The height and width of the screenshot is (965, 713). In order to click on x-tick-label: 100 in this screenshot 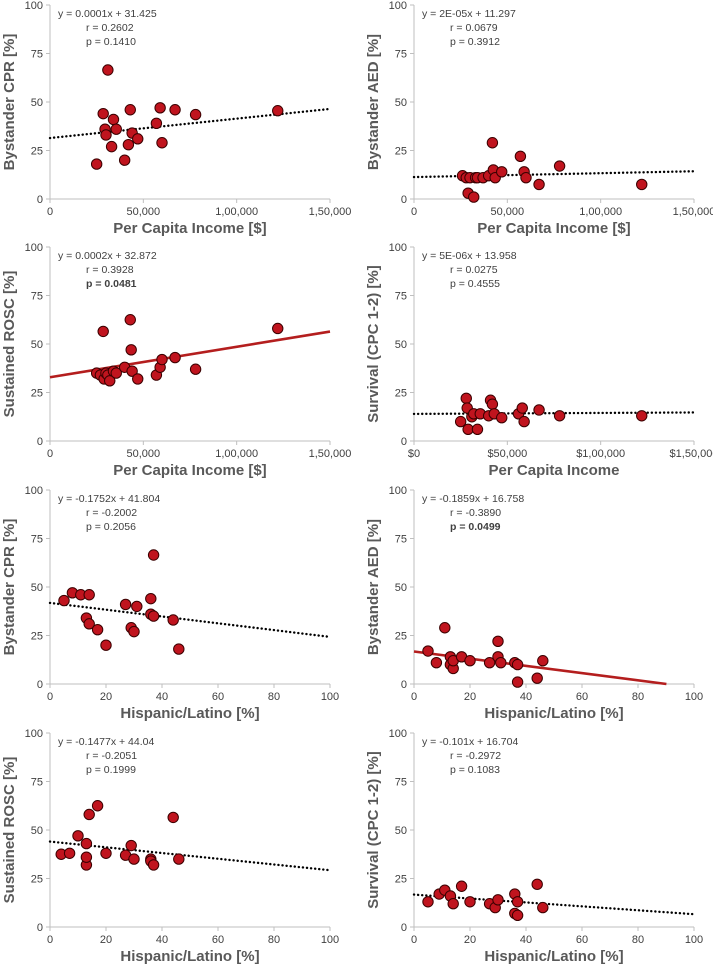, I will do `click(694, 697)`.